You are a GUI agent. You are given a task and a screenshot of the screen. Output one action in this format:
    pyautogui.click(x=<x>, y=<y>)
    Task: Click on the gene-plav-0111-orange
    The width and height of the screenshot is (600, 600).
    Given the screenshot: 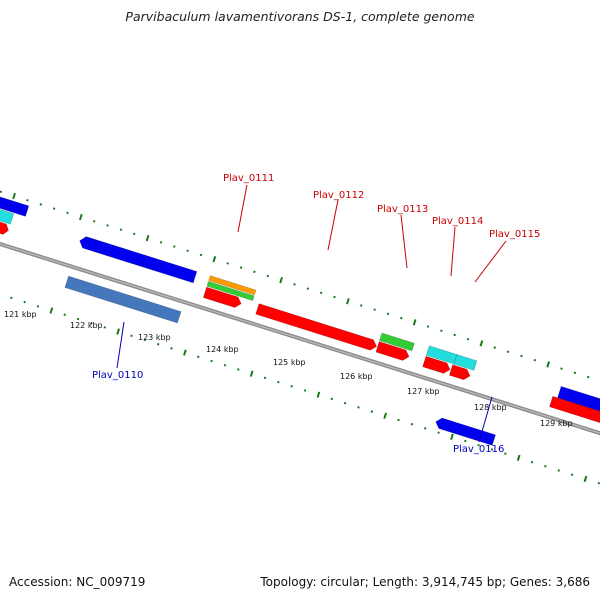 What is the action you would take?
    pyautogui.click(x=232, y=285)
    